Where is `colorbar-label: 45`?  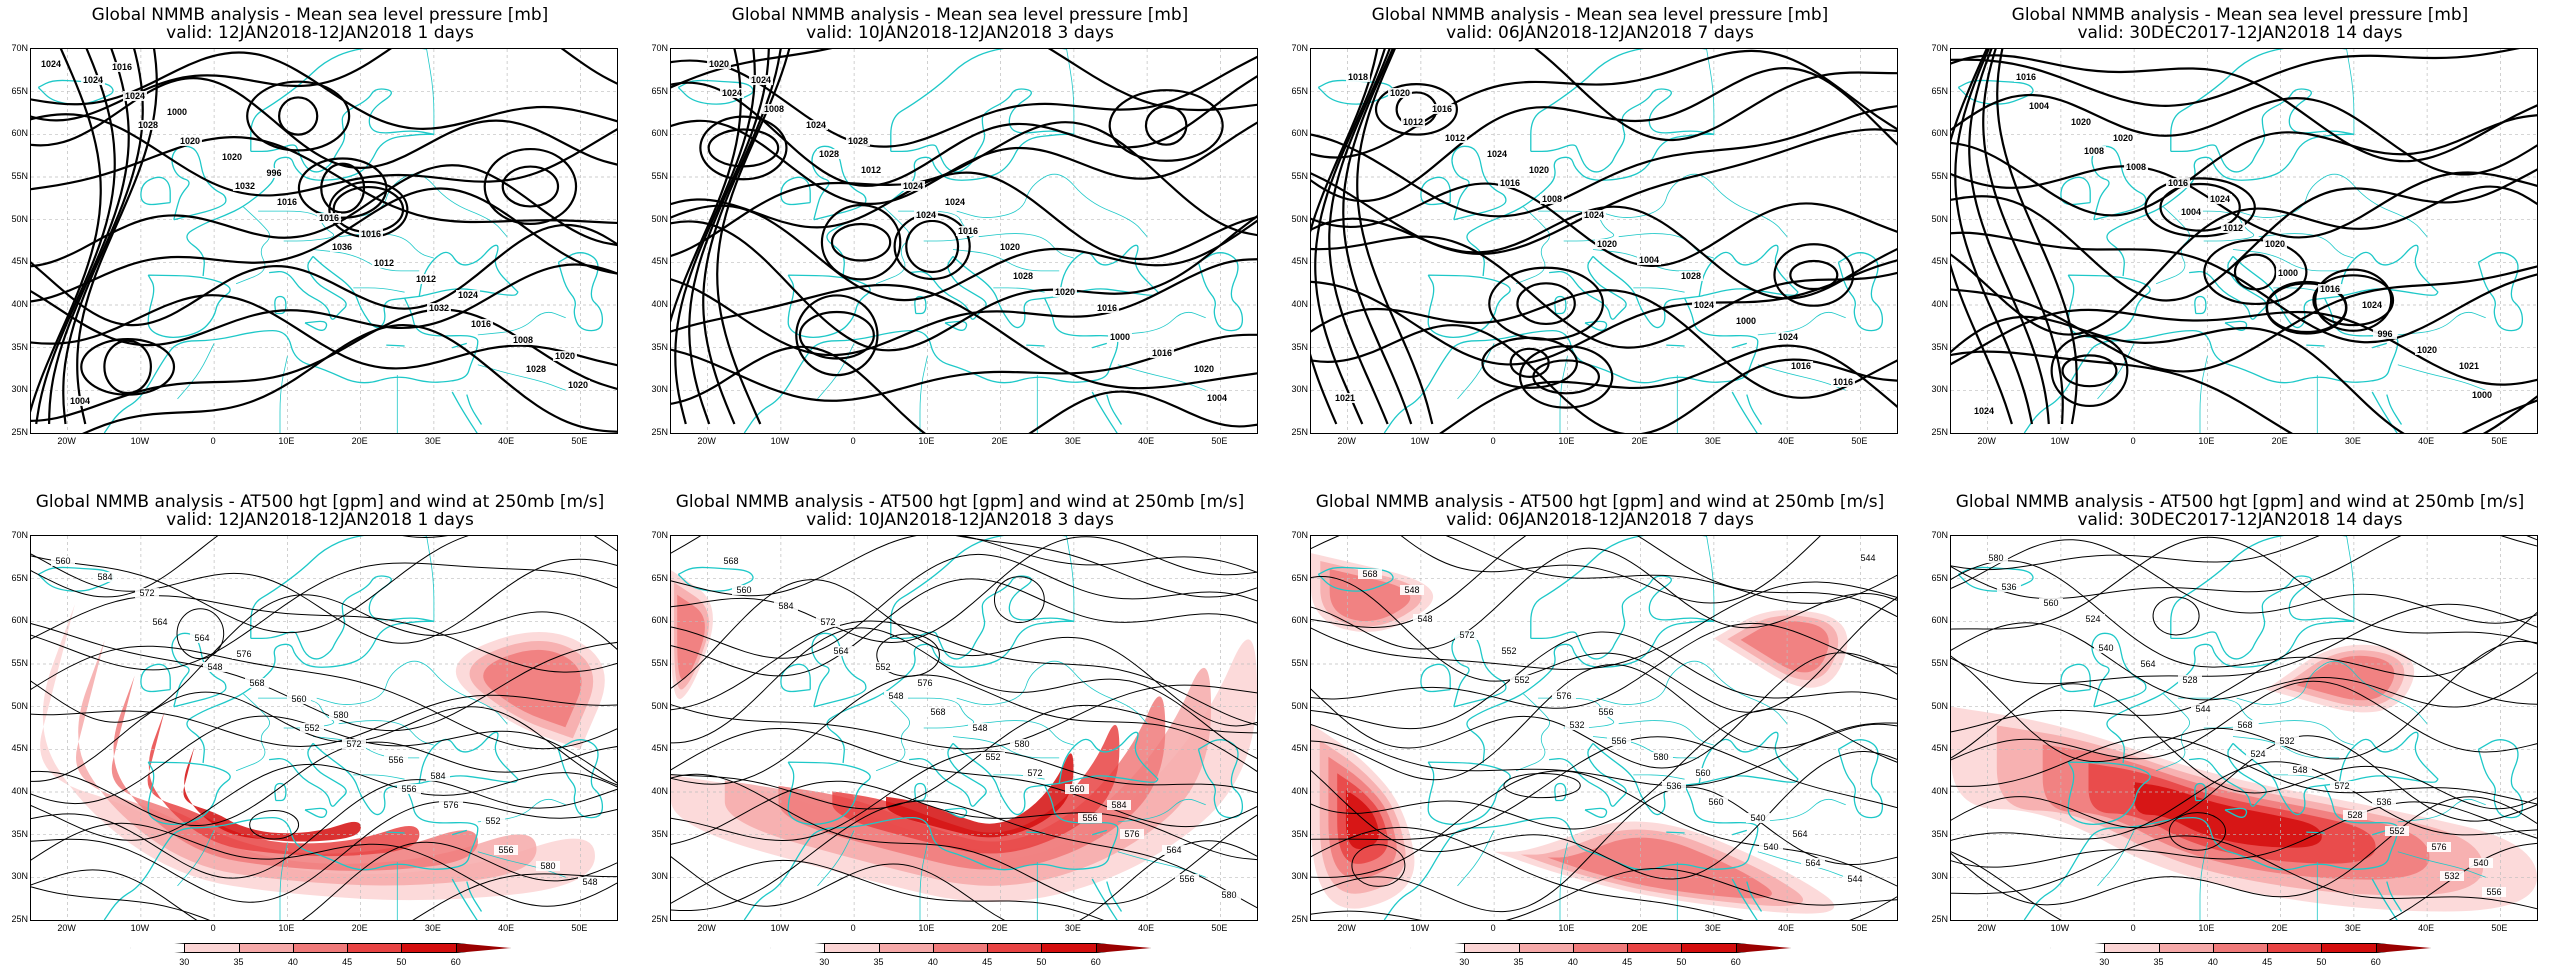 colorbar-label: 45 is located at coordinates (2267, 962).